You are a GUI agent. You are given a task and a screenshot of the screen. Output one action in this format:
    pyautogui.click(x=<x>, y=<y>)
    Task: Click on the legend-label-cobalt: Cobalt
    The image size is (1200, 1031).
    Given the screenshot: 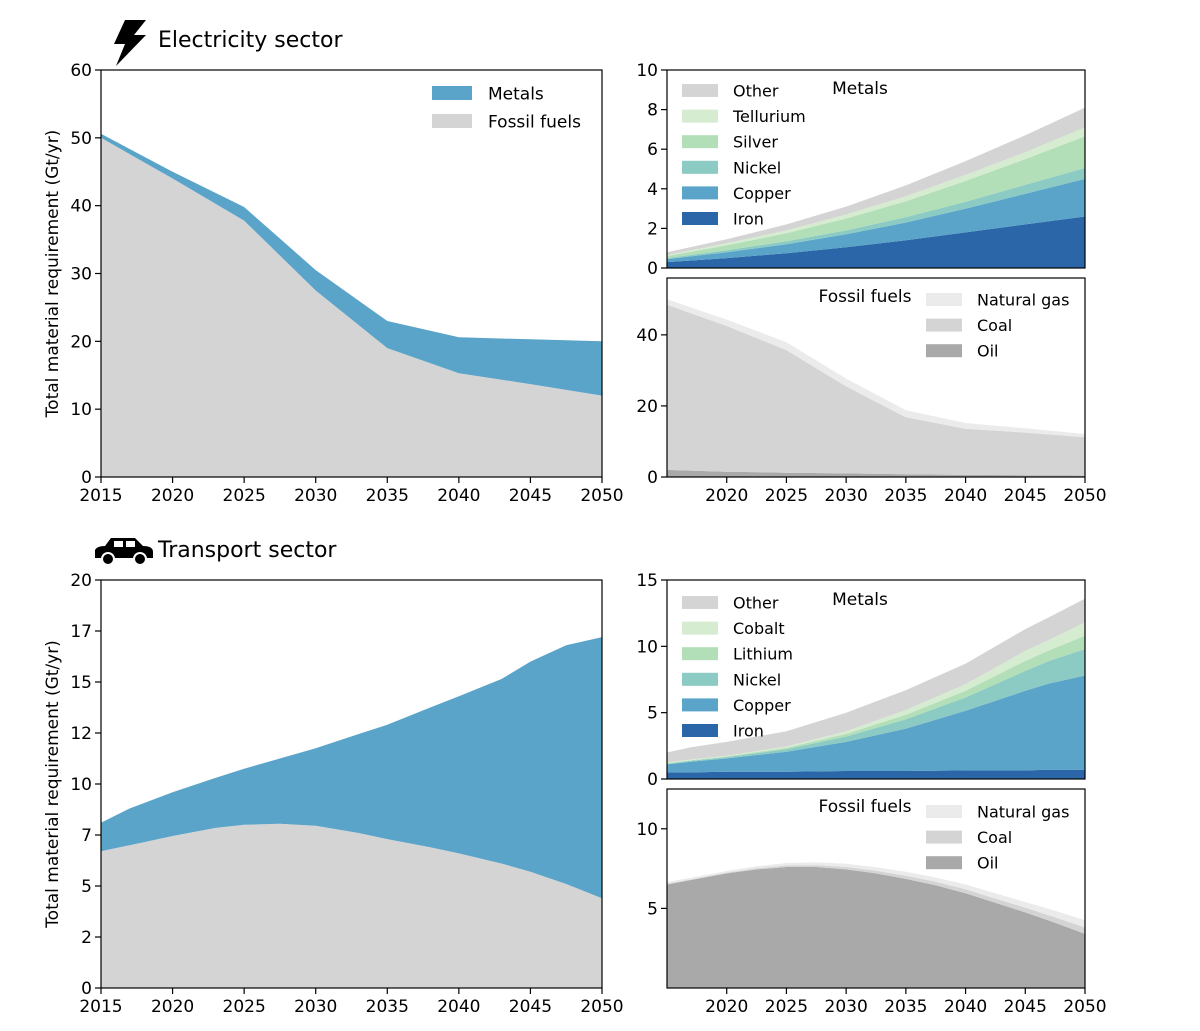 What is the action you would take?
    pyautogui.click(x=759, y=628)
    